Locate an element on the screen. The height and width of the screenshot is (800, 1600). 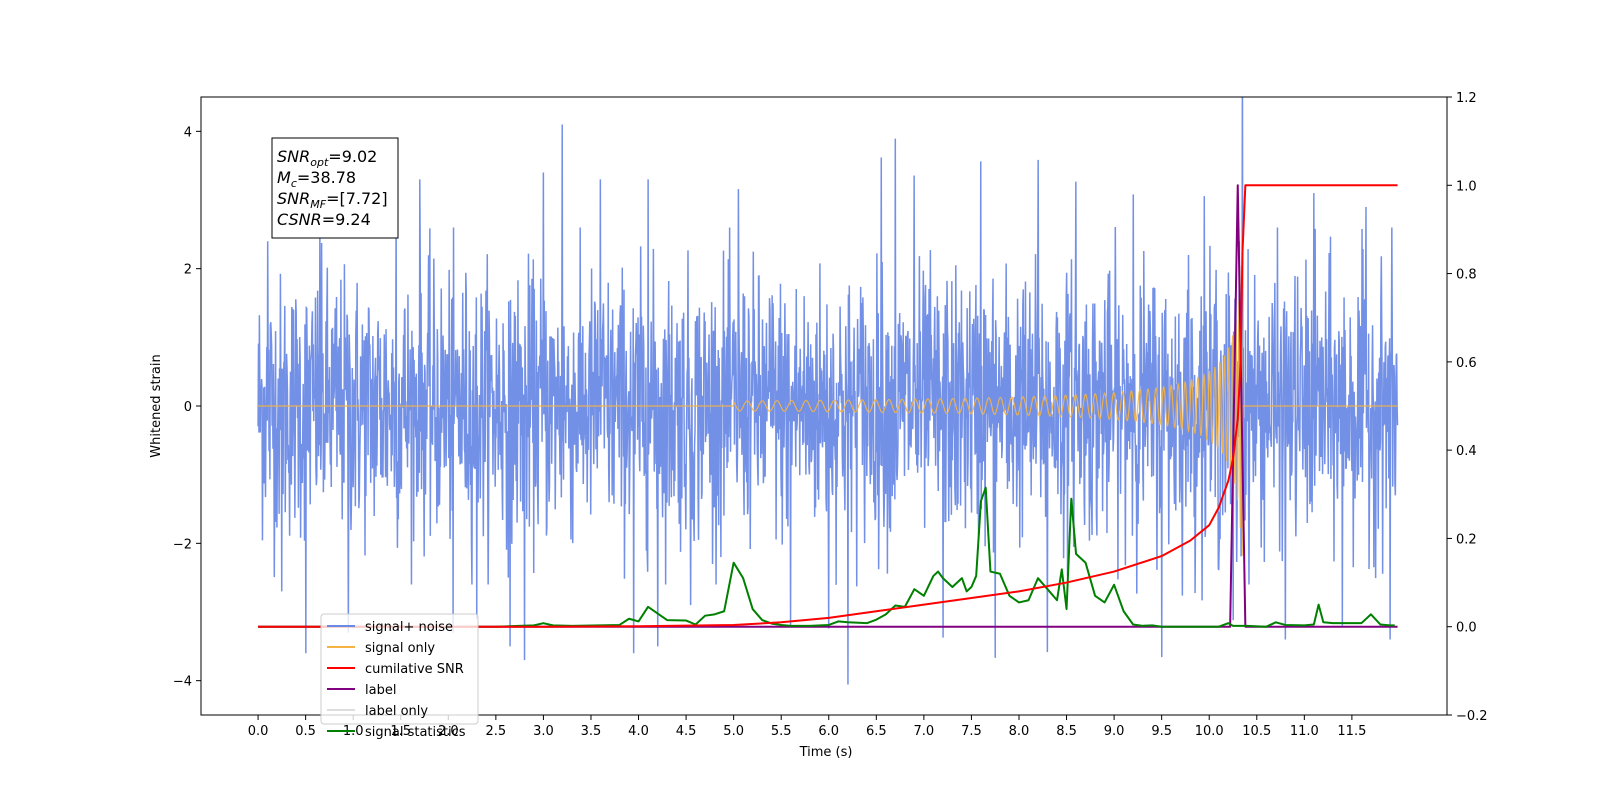
x-tick-label: 3.0 is located at coordinates (543, 731).